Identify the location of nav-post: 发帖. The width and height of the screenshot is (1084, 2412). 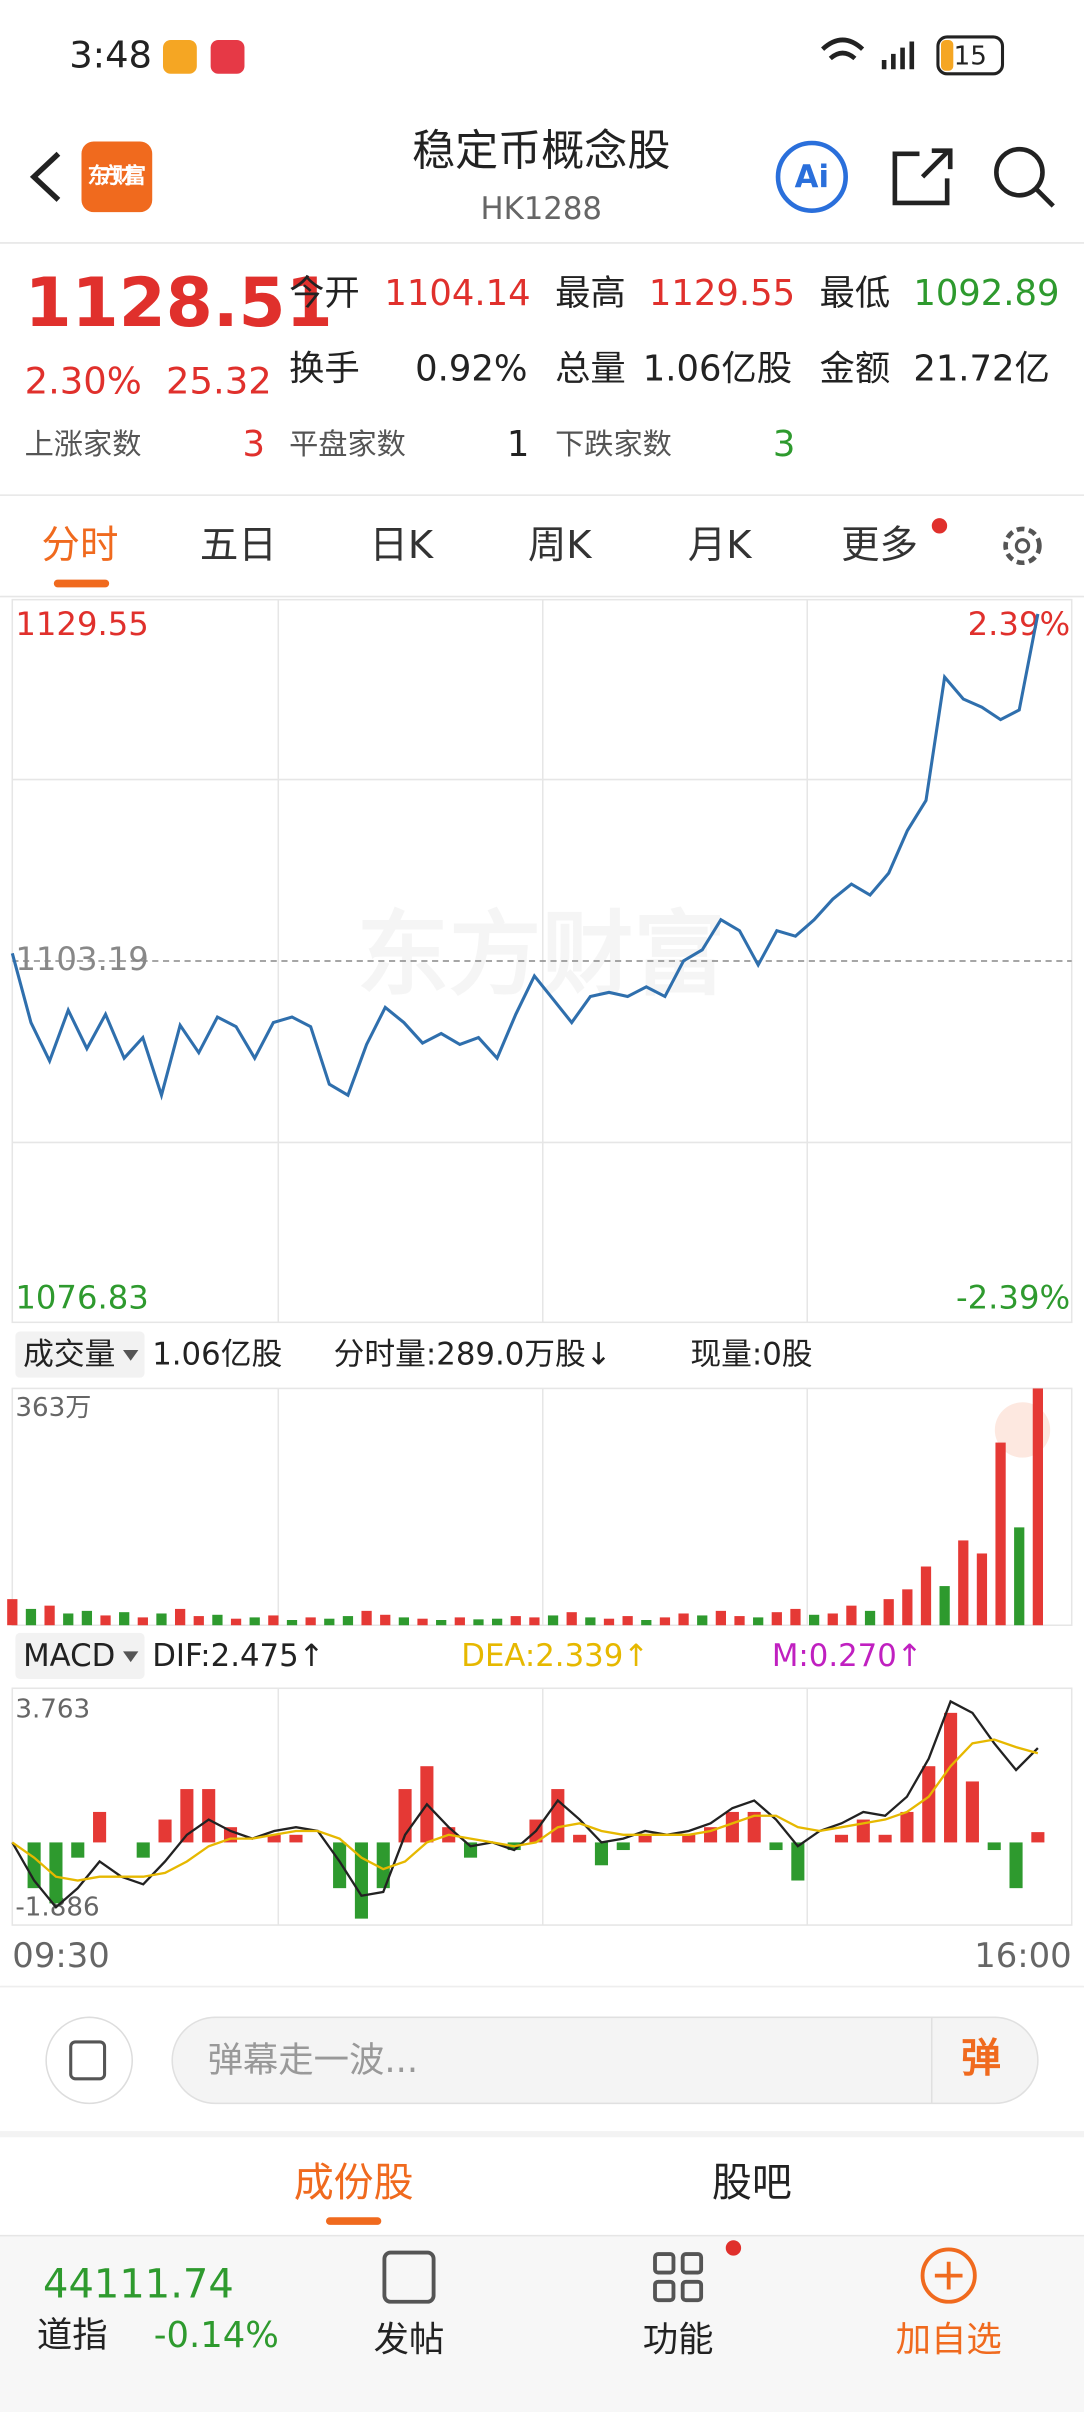
(409, 2340).